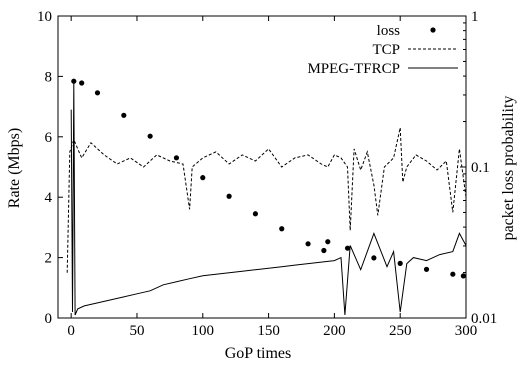 The image size is (528, 374). What do you see at coordinates (353, 69) in the screenshot?
I see `legend-label-mpeg-tfrcp: MPEG-TFRCP` at bounding box center [353, 69].